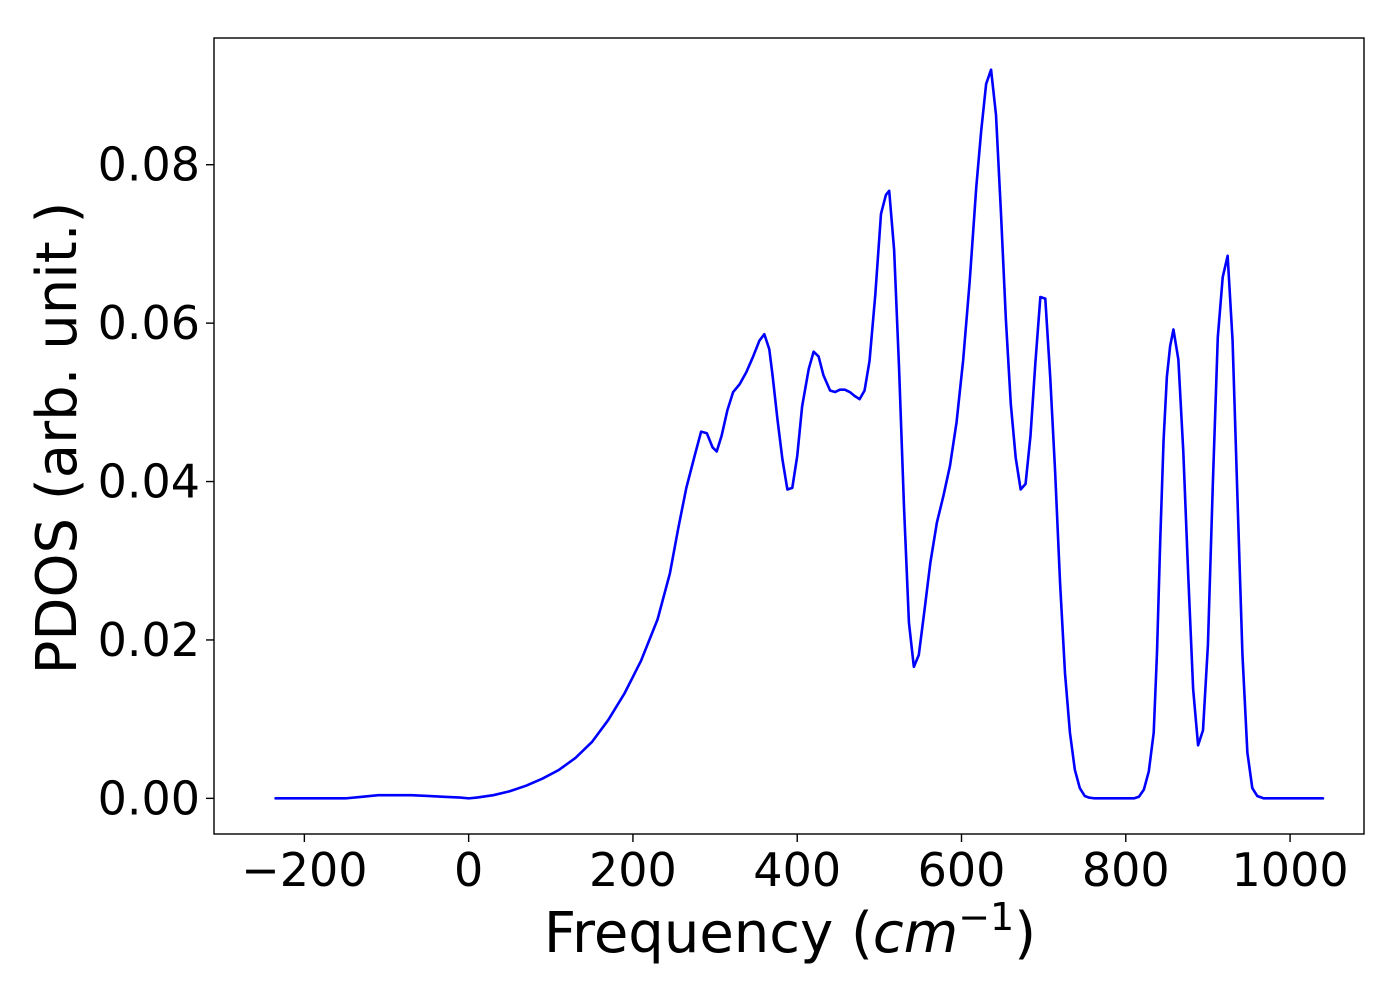 This screenshot has width=1400, height=1000. I want to click on x-axis-title-unit: cm, so click(915, 933).